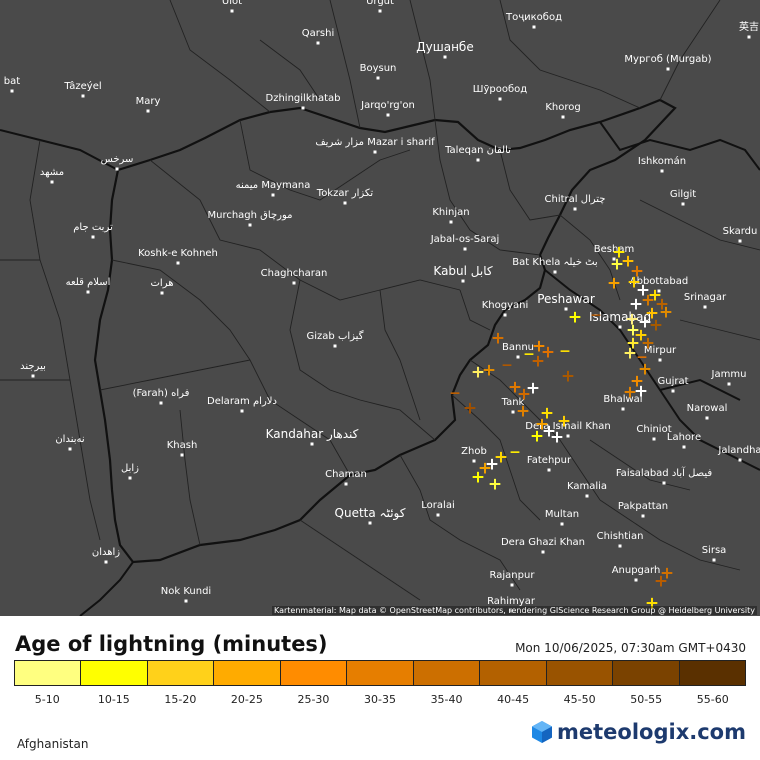 The height and width of the screenshot is (760, 760). I want to click on legend-label: 35-40, so click(446, 699).